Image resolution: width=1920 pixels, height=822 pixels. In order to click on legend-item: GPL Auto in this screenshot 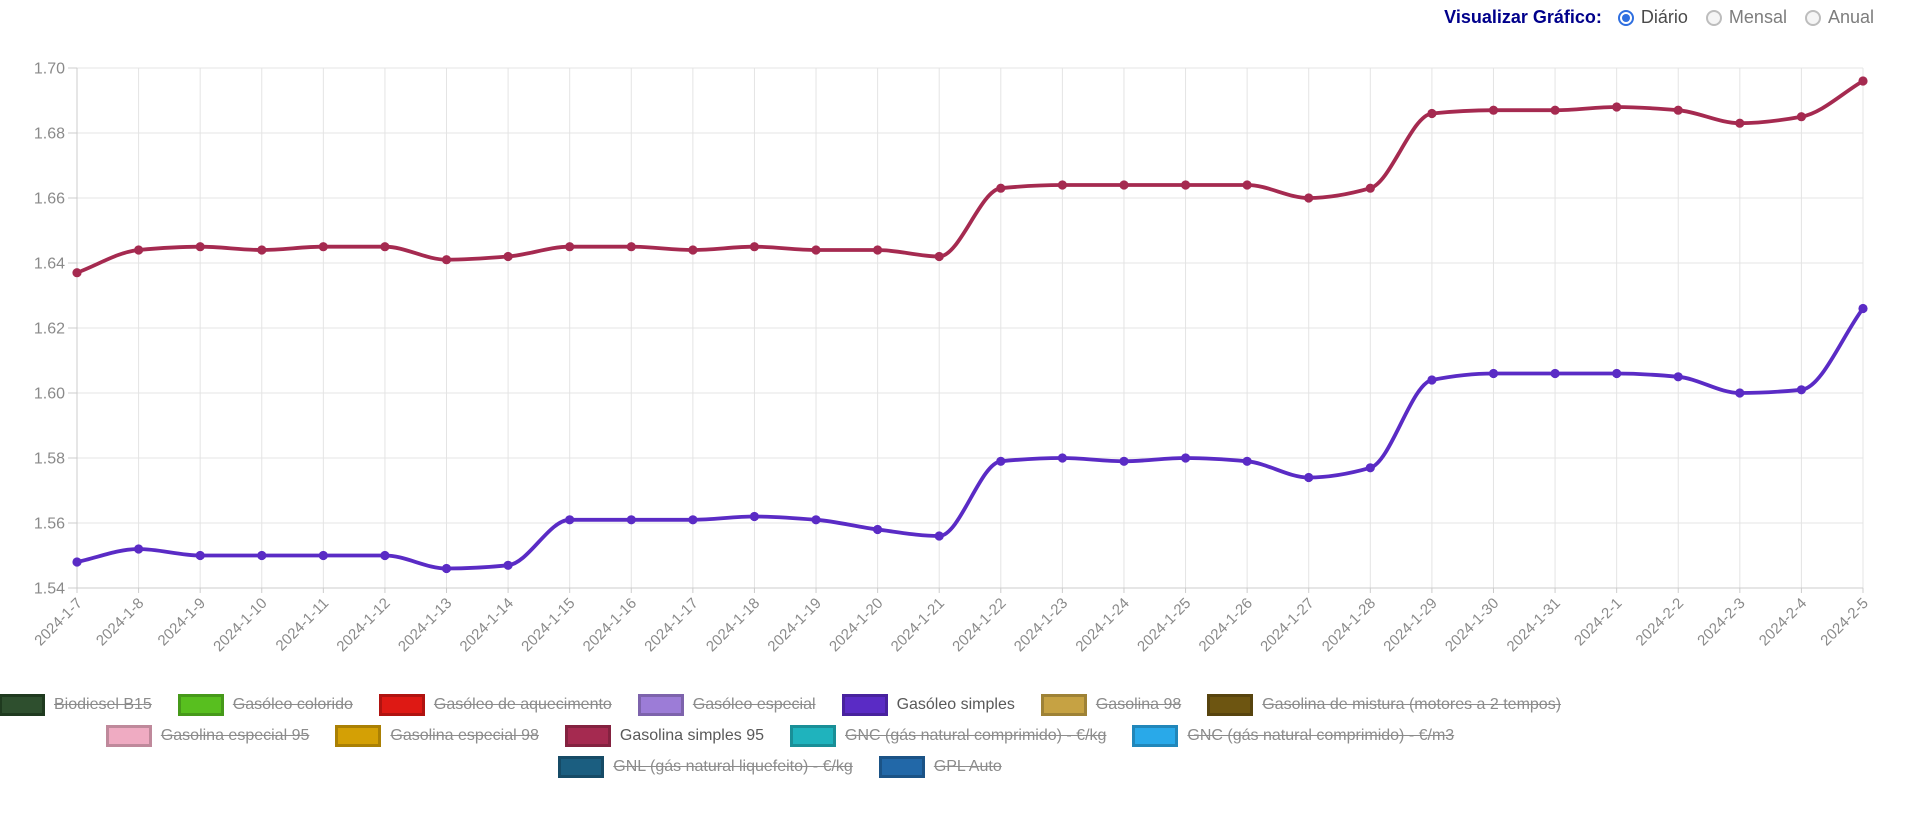, I will do `click(940, 767)`.